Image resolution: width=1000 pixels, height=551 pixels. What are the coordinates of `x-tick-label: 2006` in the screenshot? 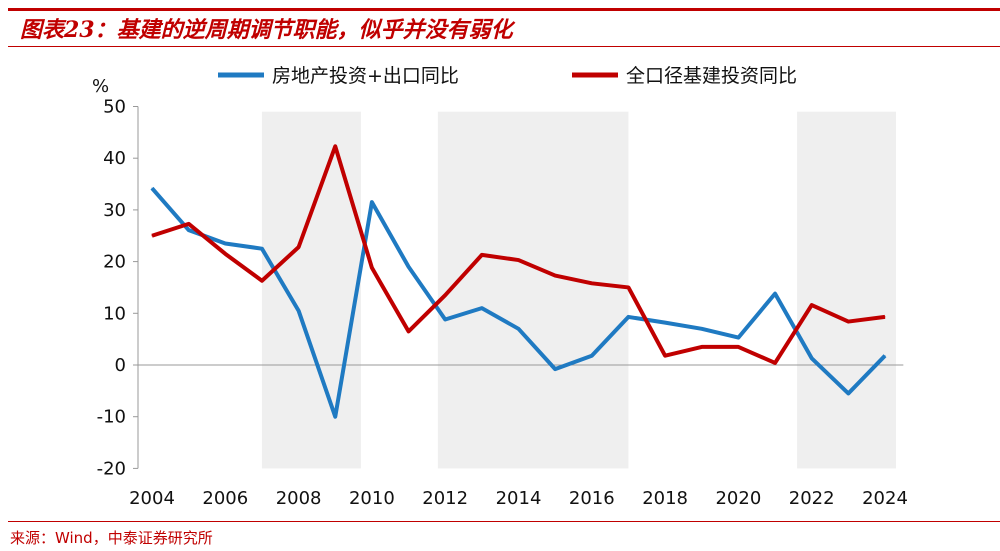 It's located at (225, 498).